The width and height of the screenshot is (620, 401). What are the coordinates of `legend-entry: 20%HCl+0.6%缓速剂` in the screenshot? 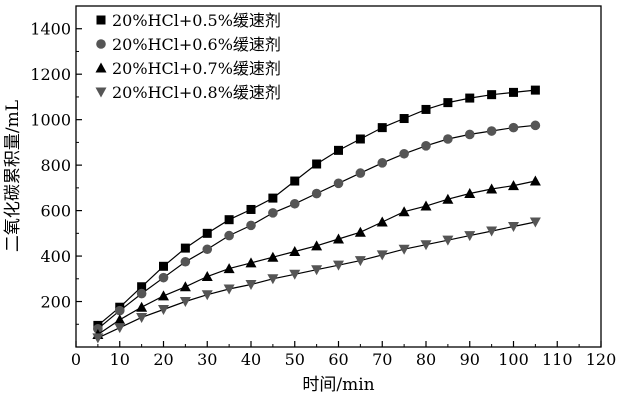 It's located at (196, 44).